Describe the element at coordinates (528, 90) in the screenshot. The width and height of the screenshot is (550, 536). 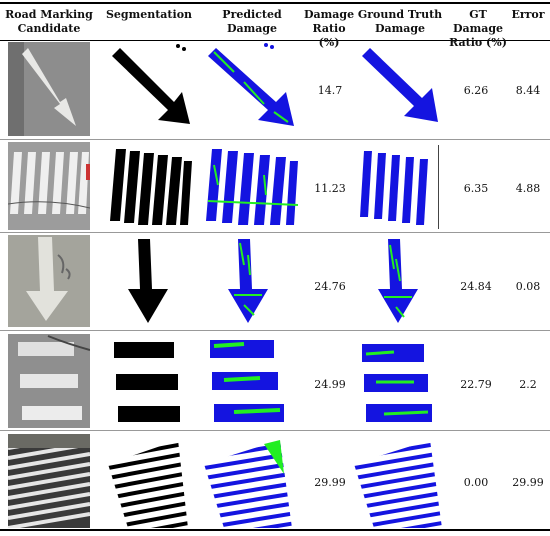
I see `row1-error: 8.44` at that location.